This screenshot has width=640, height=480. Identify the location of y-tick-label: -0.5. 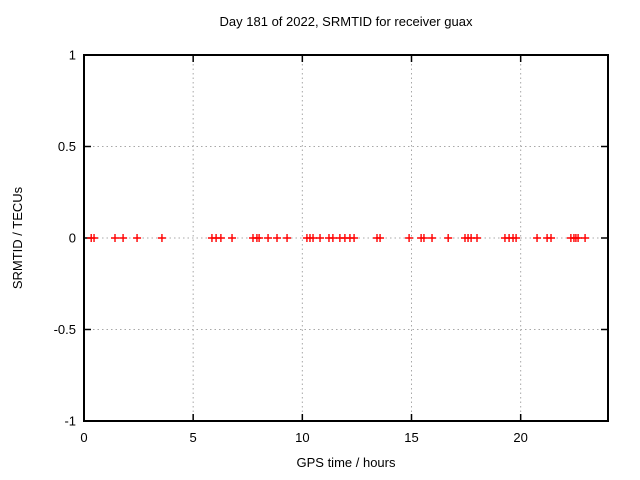
(65, 329).